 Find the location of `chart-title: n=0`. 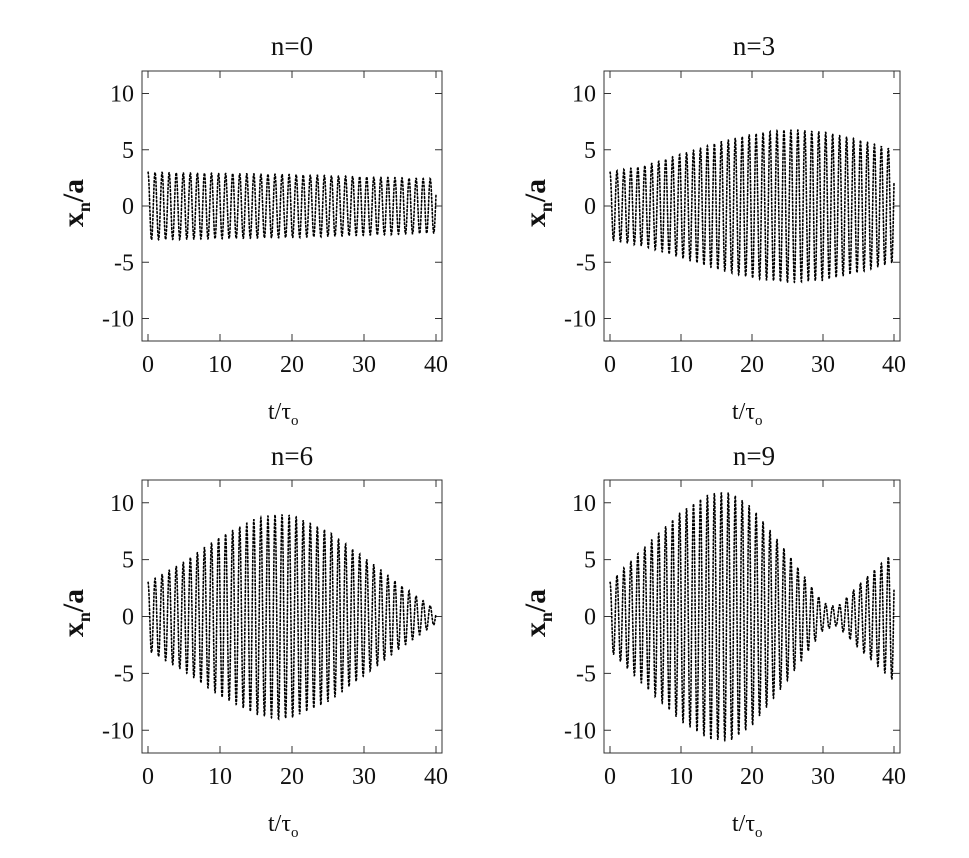

chart-title: n=0 is located at coordinates (292, 46).